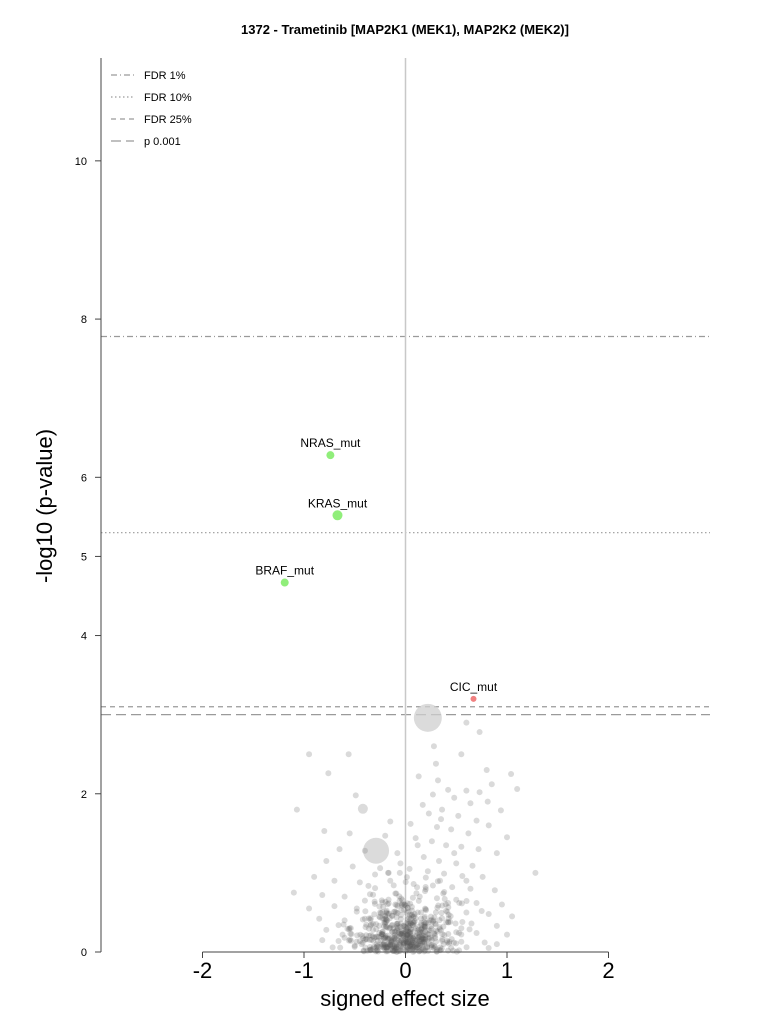 The image size is (768, 1029). What do you see at coordinates (84, 557) in the screenshot?
I see `y-tick-label: 5` at bounding box center [84, 557].